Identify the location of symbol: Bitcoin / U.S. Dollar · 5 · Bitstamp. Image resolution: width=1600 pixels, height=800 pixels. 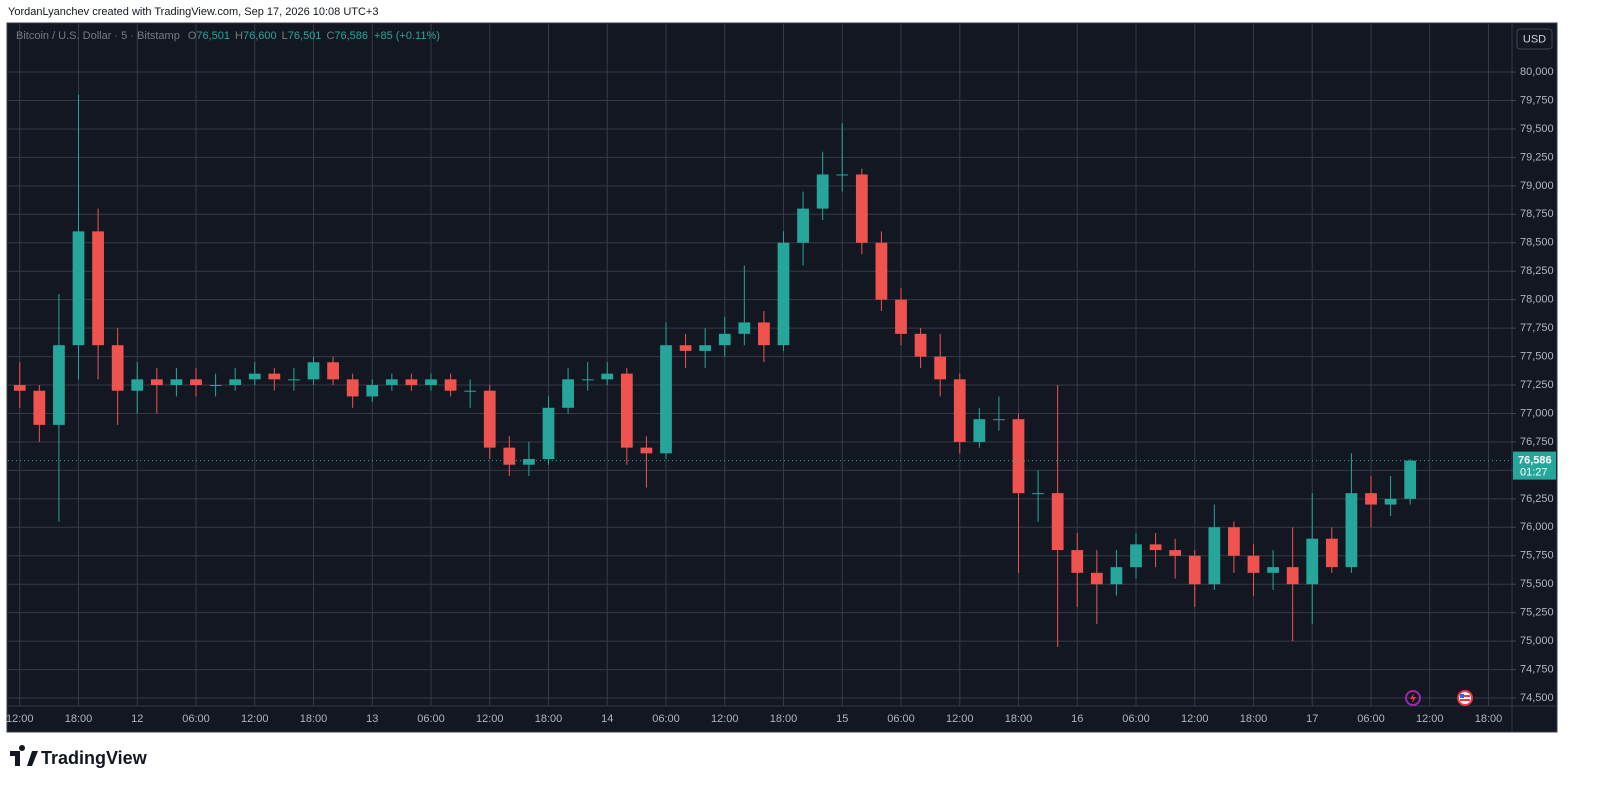
(98, 36).